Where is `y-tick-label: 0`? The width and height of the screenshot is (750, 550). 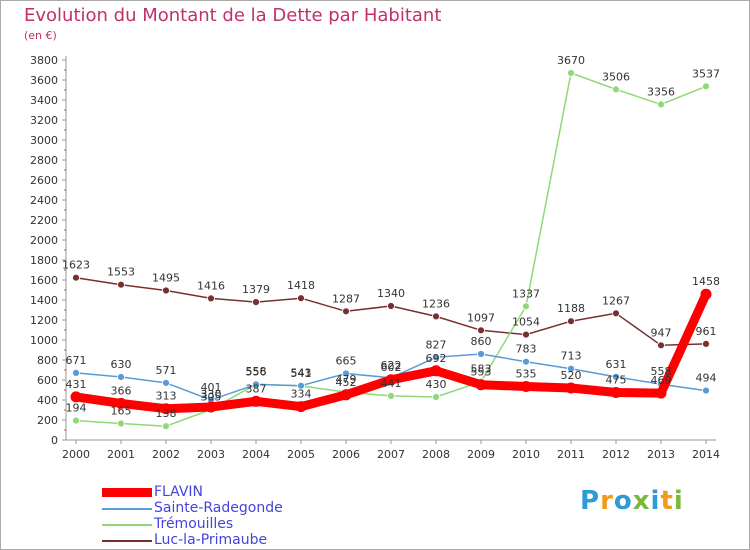
y-tick-label: 0 is located at coordinates (54, 440).